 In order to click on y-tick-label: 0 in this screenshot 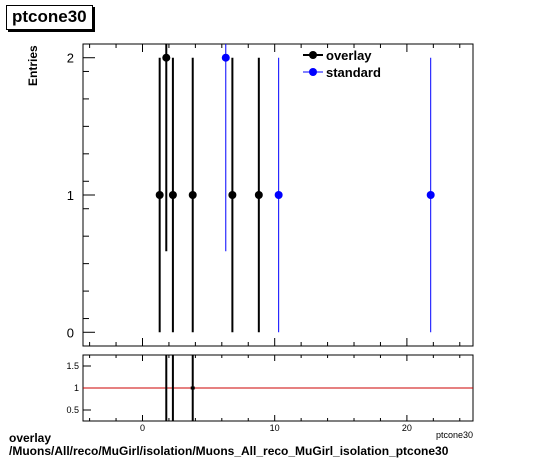, I will do `click(70, 332)`.